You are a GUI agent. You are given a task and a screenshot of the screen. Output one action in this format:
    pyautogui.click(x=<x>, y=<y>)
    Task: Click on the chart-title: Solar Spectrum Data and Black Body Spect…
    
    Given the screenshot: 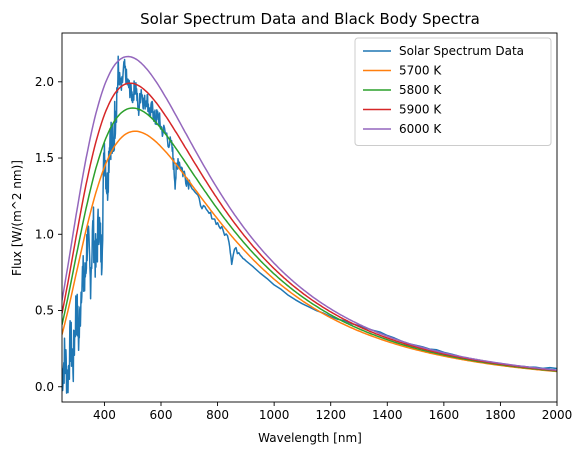 What is the action you would take?
    pyautogui.click(x=310, y=19)
    